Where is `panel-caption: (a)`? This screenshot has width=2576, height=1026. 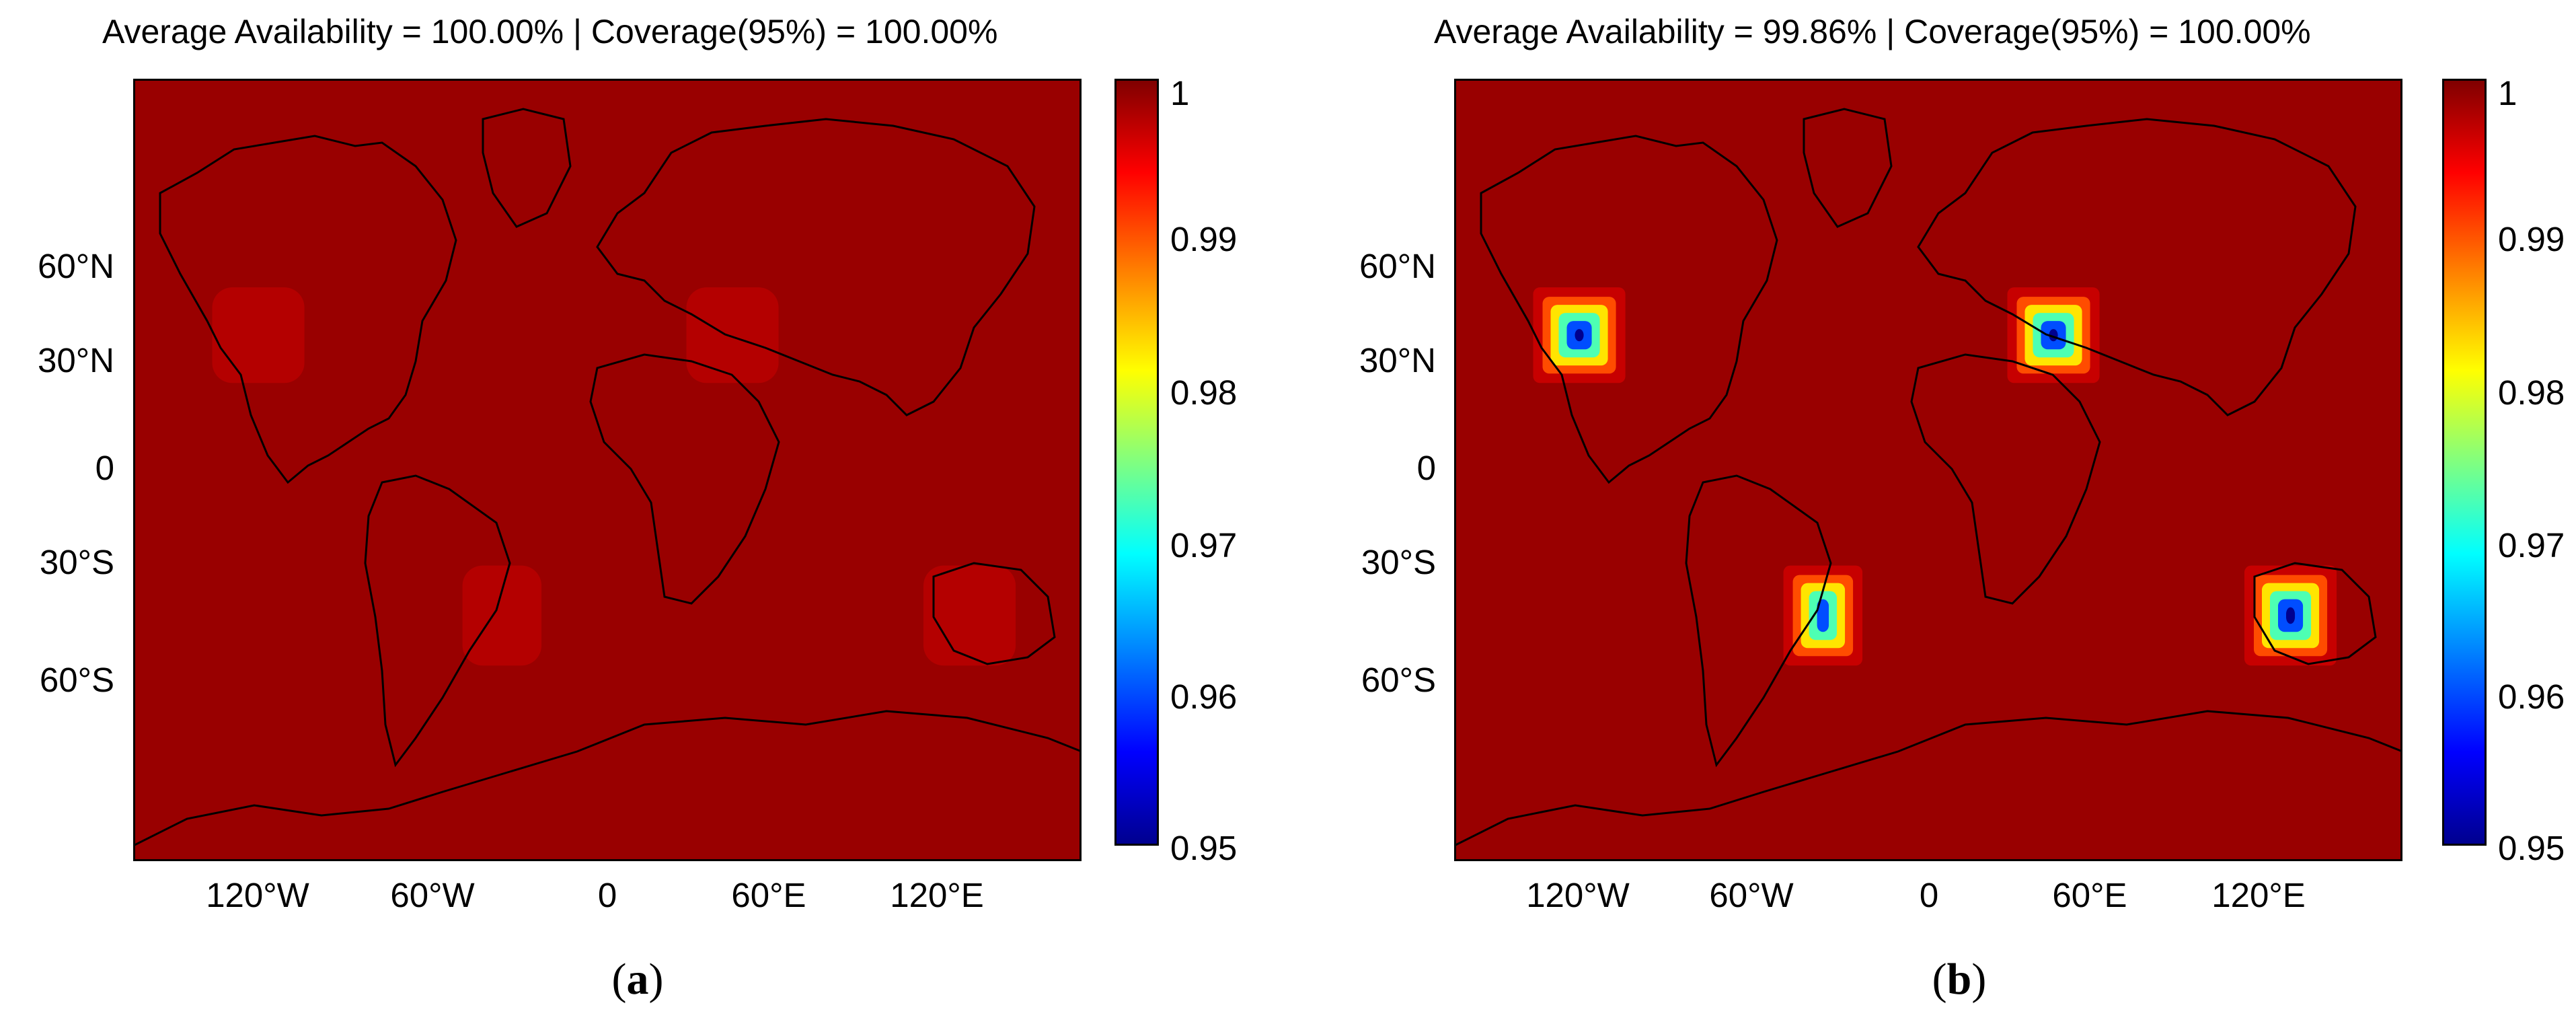
panel-caption: (a) is located at coordinates (637, 980).